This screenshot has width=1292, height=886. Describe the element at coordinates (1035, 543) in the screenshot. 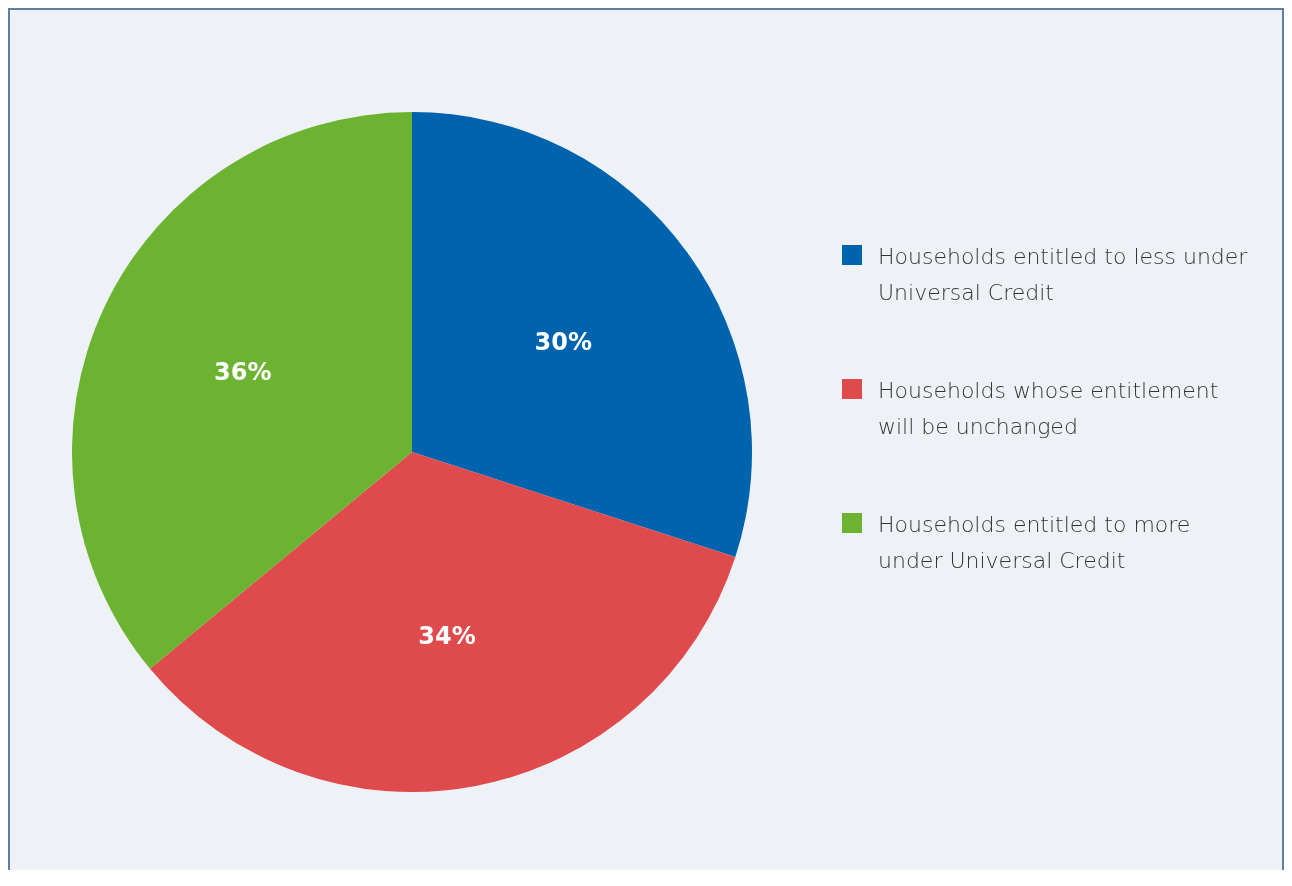

I see `legend-label: Households entitled to more under Universal Credit` at that location.